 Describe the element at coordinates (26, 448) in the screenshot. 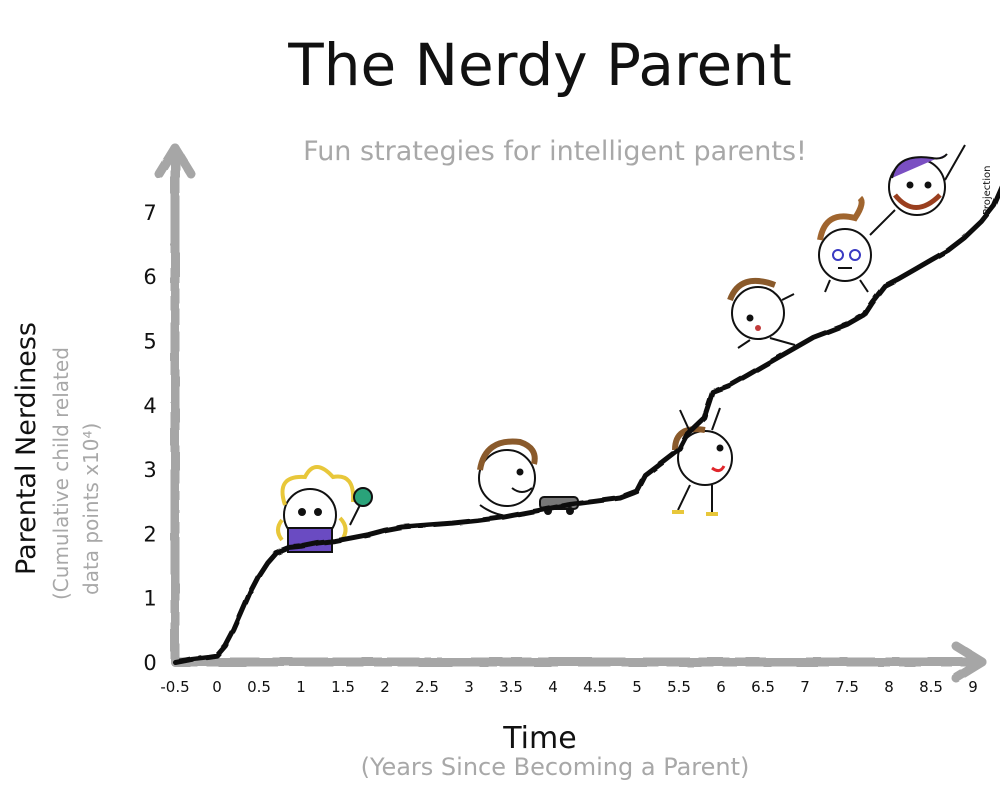

I see `y-axis-label: Parental Nerdiness` at that location.